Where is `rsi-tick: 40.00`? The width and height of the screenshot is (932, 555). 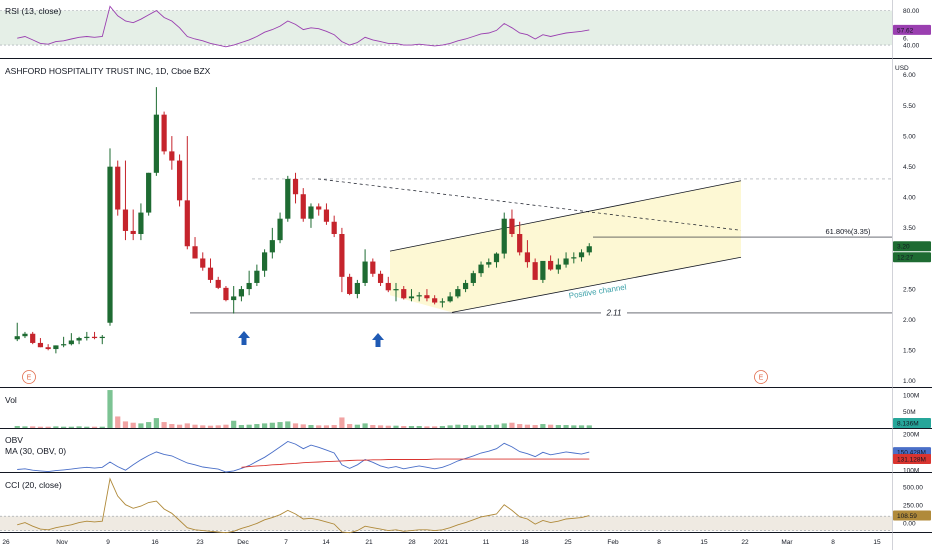 rsi-tick: 40.00 is located at coordinates (911, 45).